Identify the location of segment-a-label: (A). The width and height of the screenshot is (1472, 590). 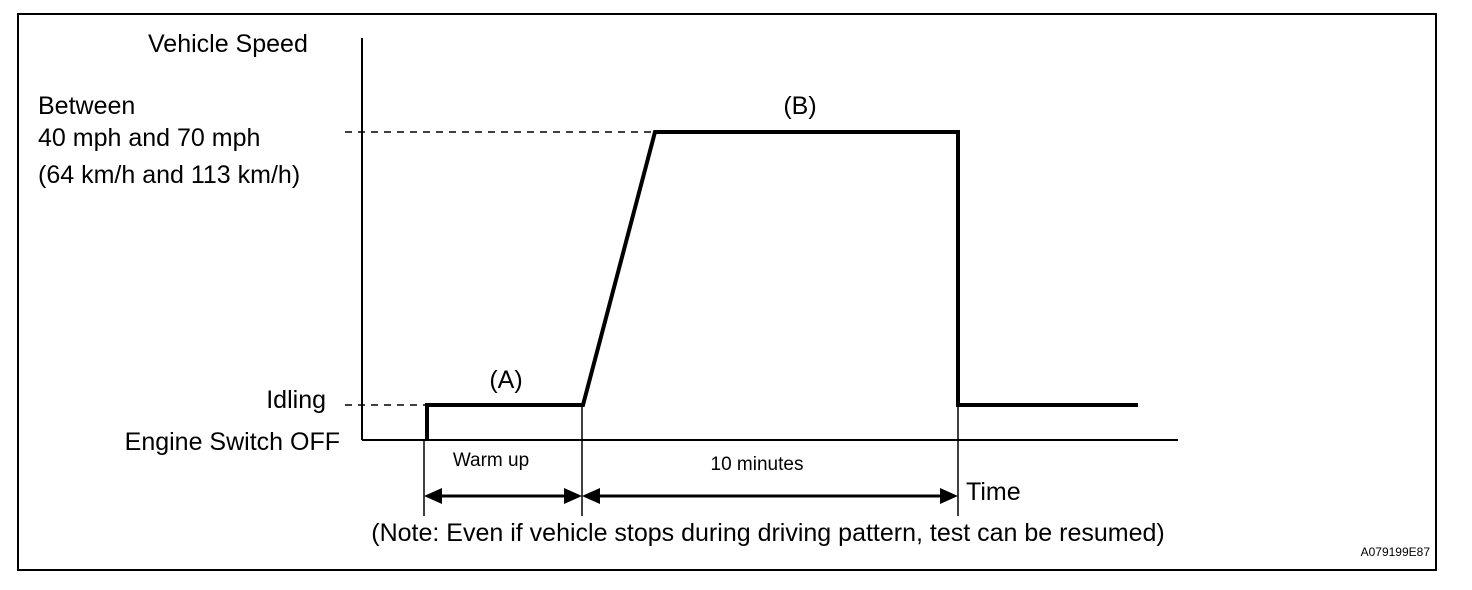
(505, 380).